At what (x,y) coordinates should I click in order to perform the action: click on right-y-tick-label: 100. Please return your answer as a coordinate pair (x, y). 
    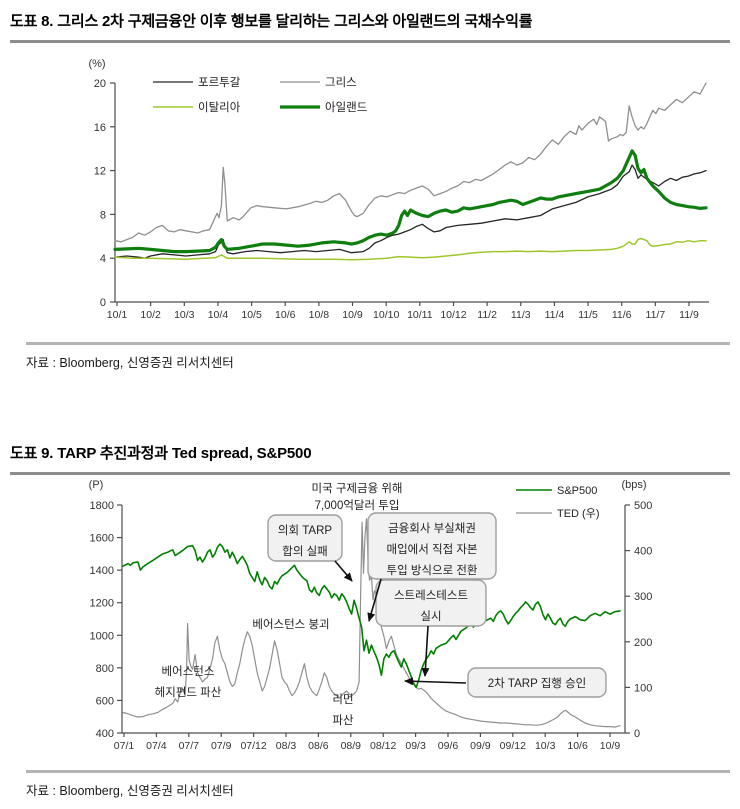
    Looking at the image, I should click on (643, 688).